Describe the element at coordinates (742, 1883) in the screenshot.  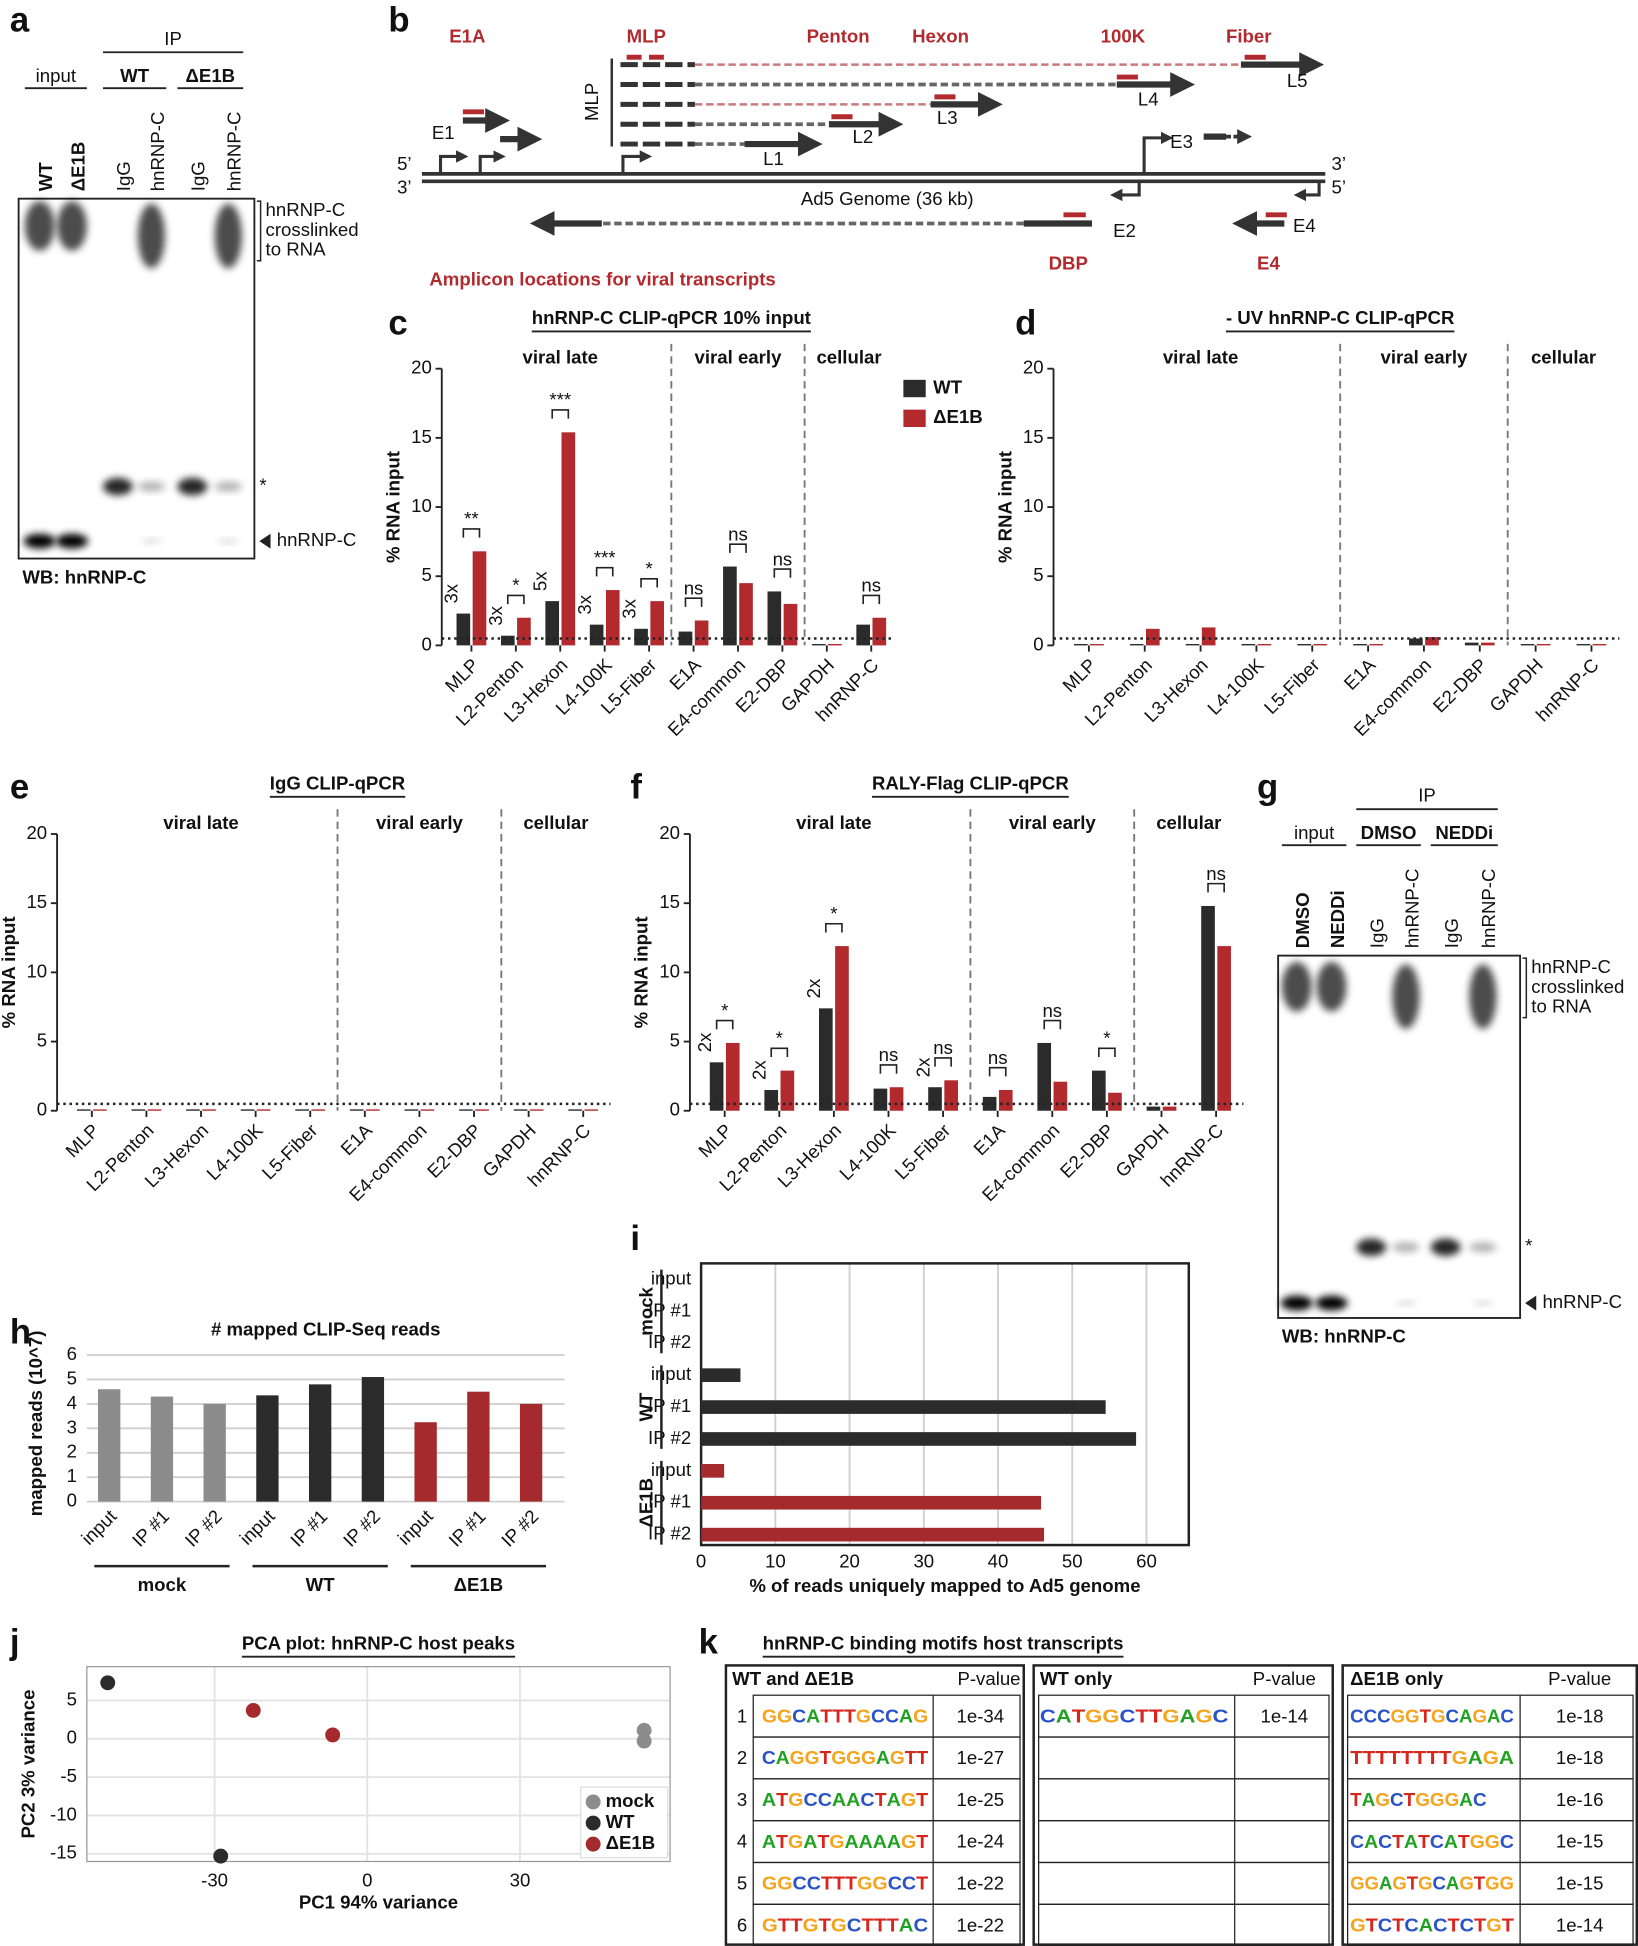
I see `table-cell-text: 5` at that location.